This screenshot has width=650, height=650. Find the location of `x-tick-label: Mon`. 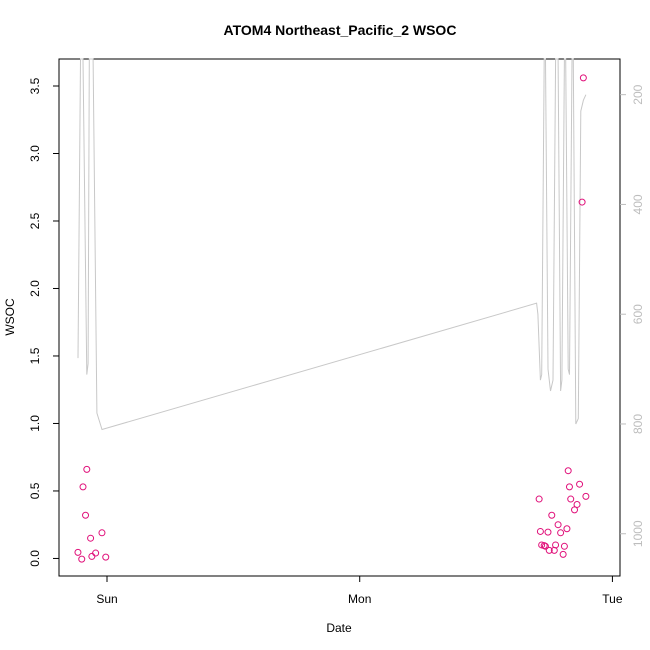

x-tick-label: Mon is located at coordinates (359, 599).